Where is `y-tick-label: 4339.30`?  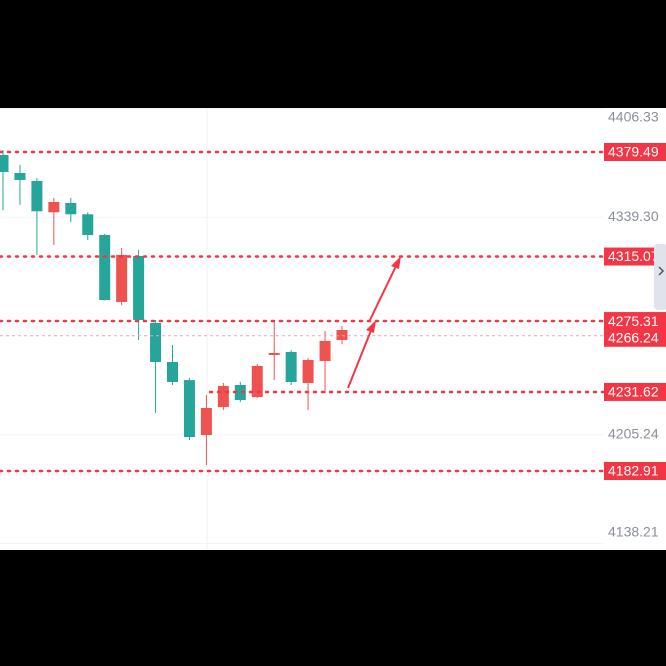 y-tick-label: 4339.30 is located at coordinates (633, 216).